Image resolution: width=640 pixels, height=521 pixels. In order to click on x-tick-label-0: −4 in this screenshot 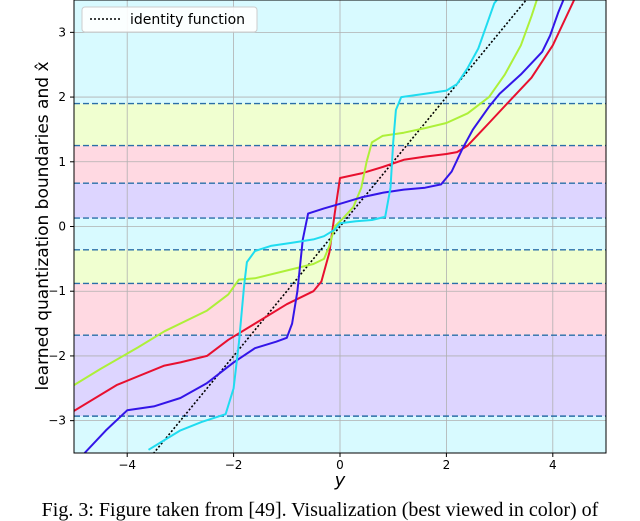, I will do `click(127, 465)`.